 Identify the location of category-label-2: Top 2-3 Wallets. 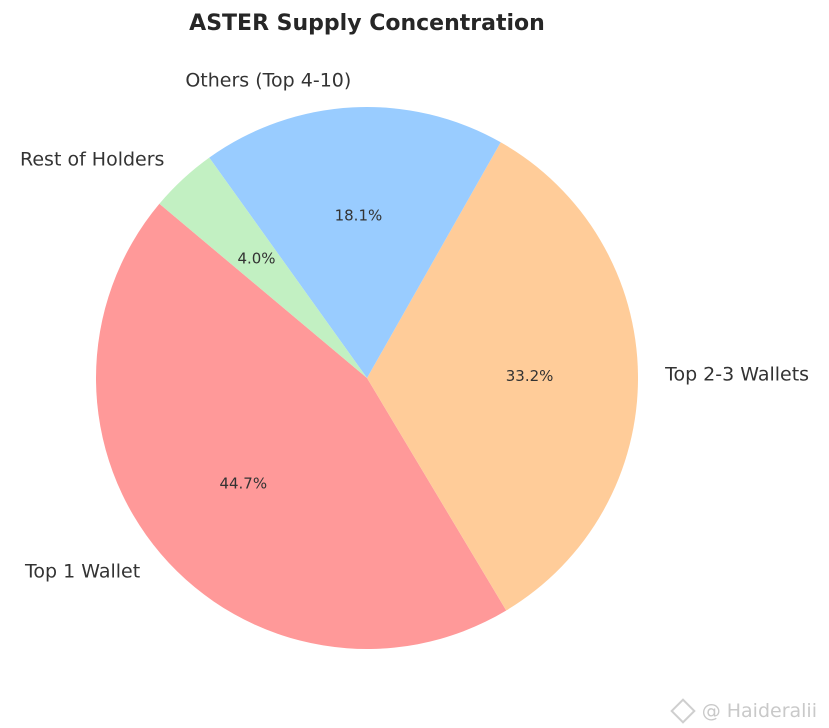
(736, 374).